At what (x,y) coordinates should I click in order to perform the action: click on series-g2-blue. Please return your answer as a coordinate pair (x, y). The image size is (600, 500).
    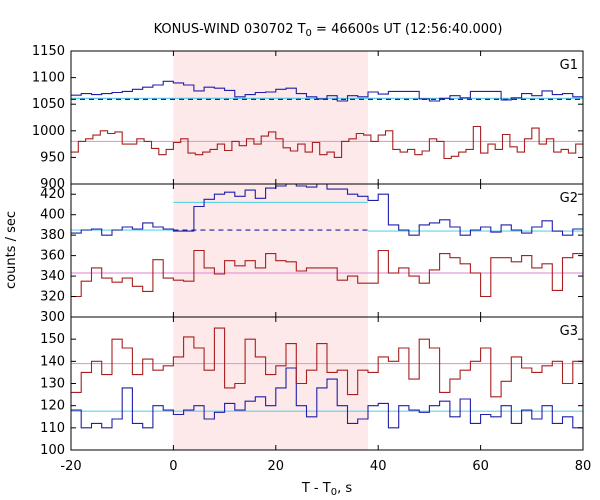
    Looking at the image, I should click on (327, 209).